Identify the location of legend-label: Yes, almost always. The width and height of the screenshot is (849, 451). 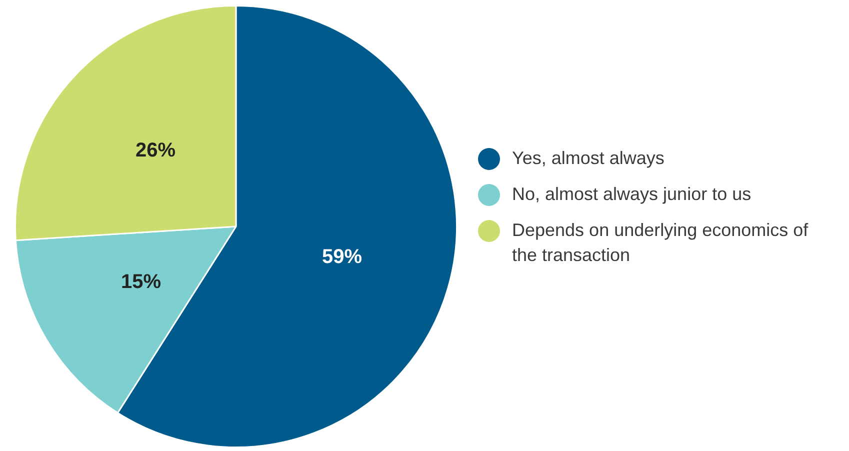
(588, 158).